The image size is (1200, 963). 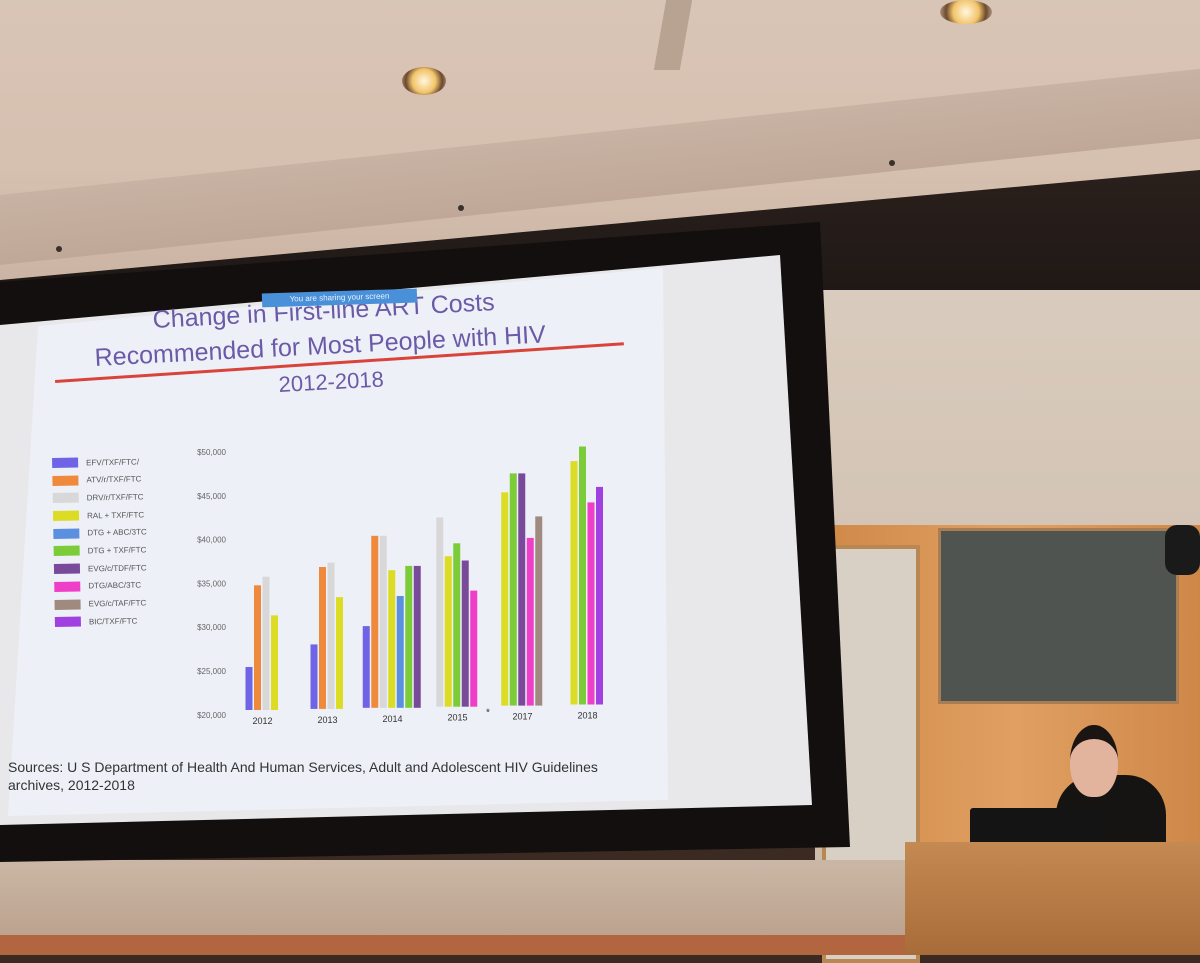 What do you see at coordinates (587, 716) in the screenshot?
I see `x-tick-label: 2018` at bounding box center [587, 716].